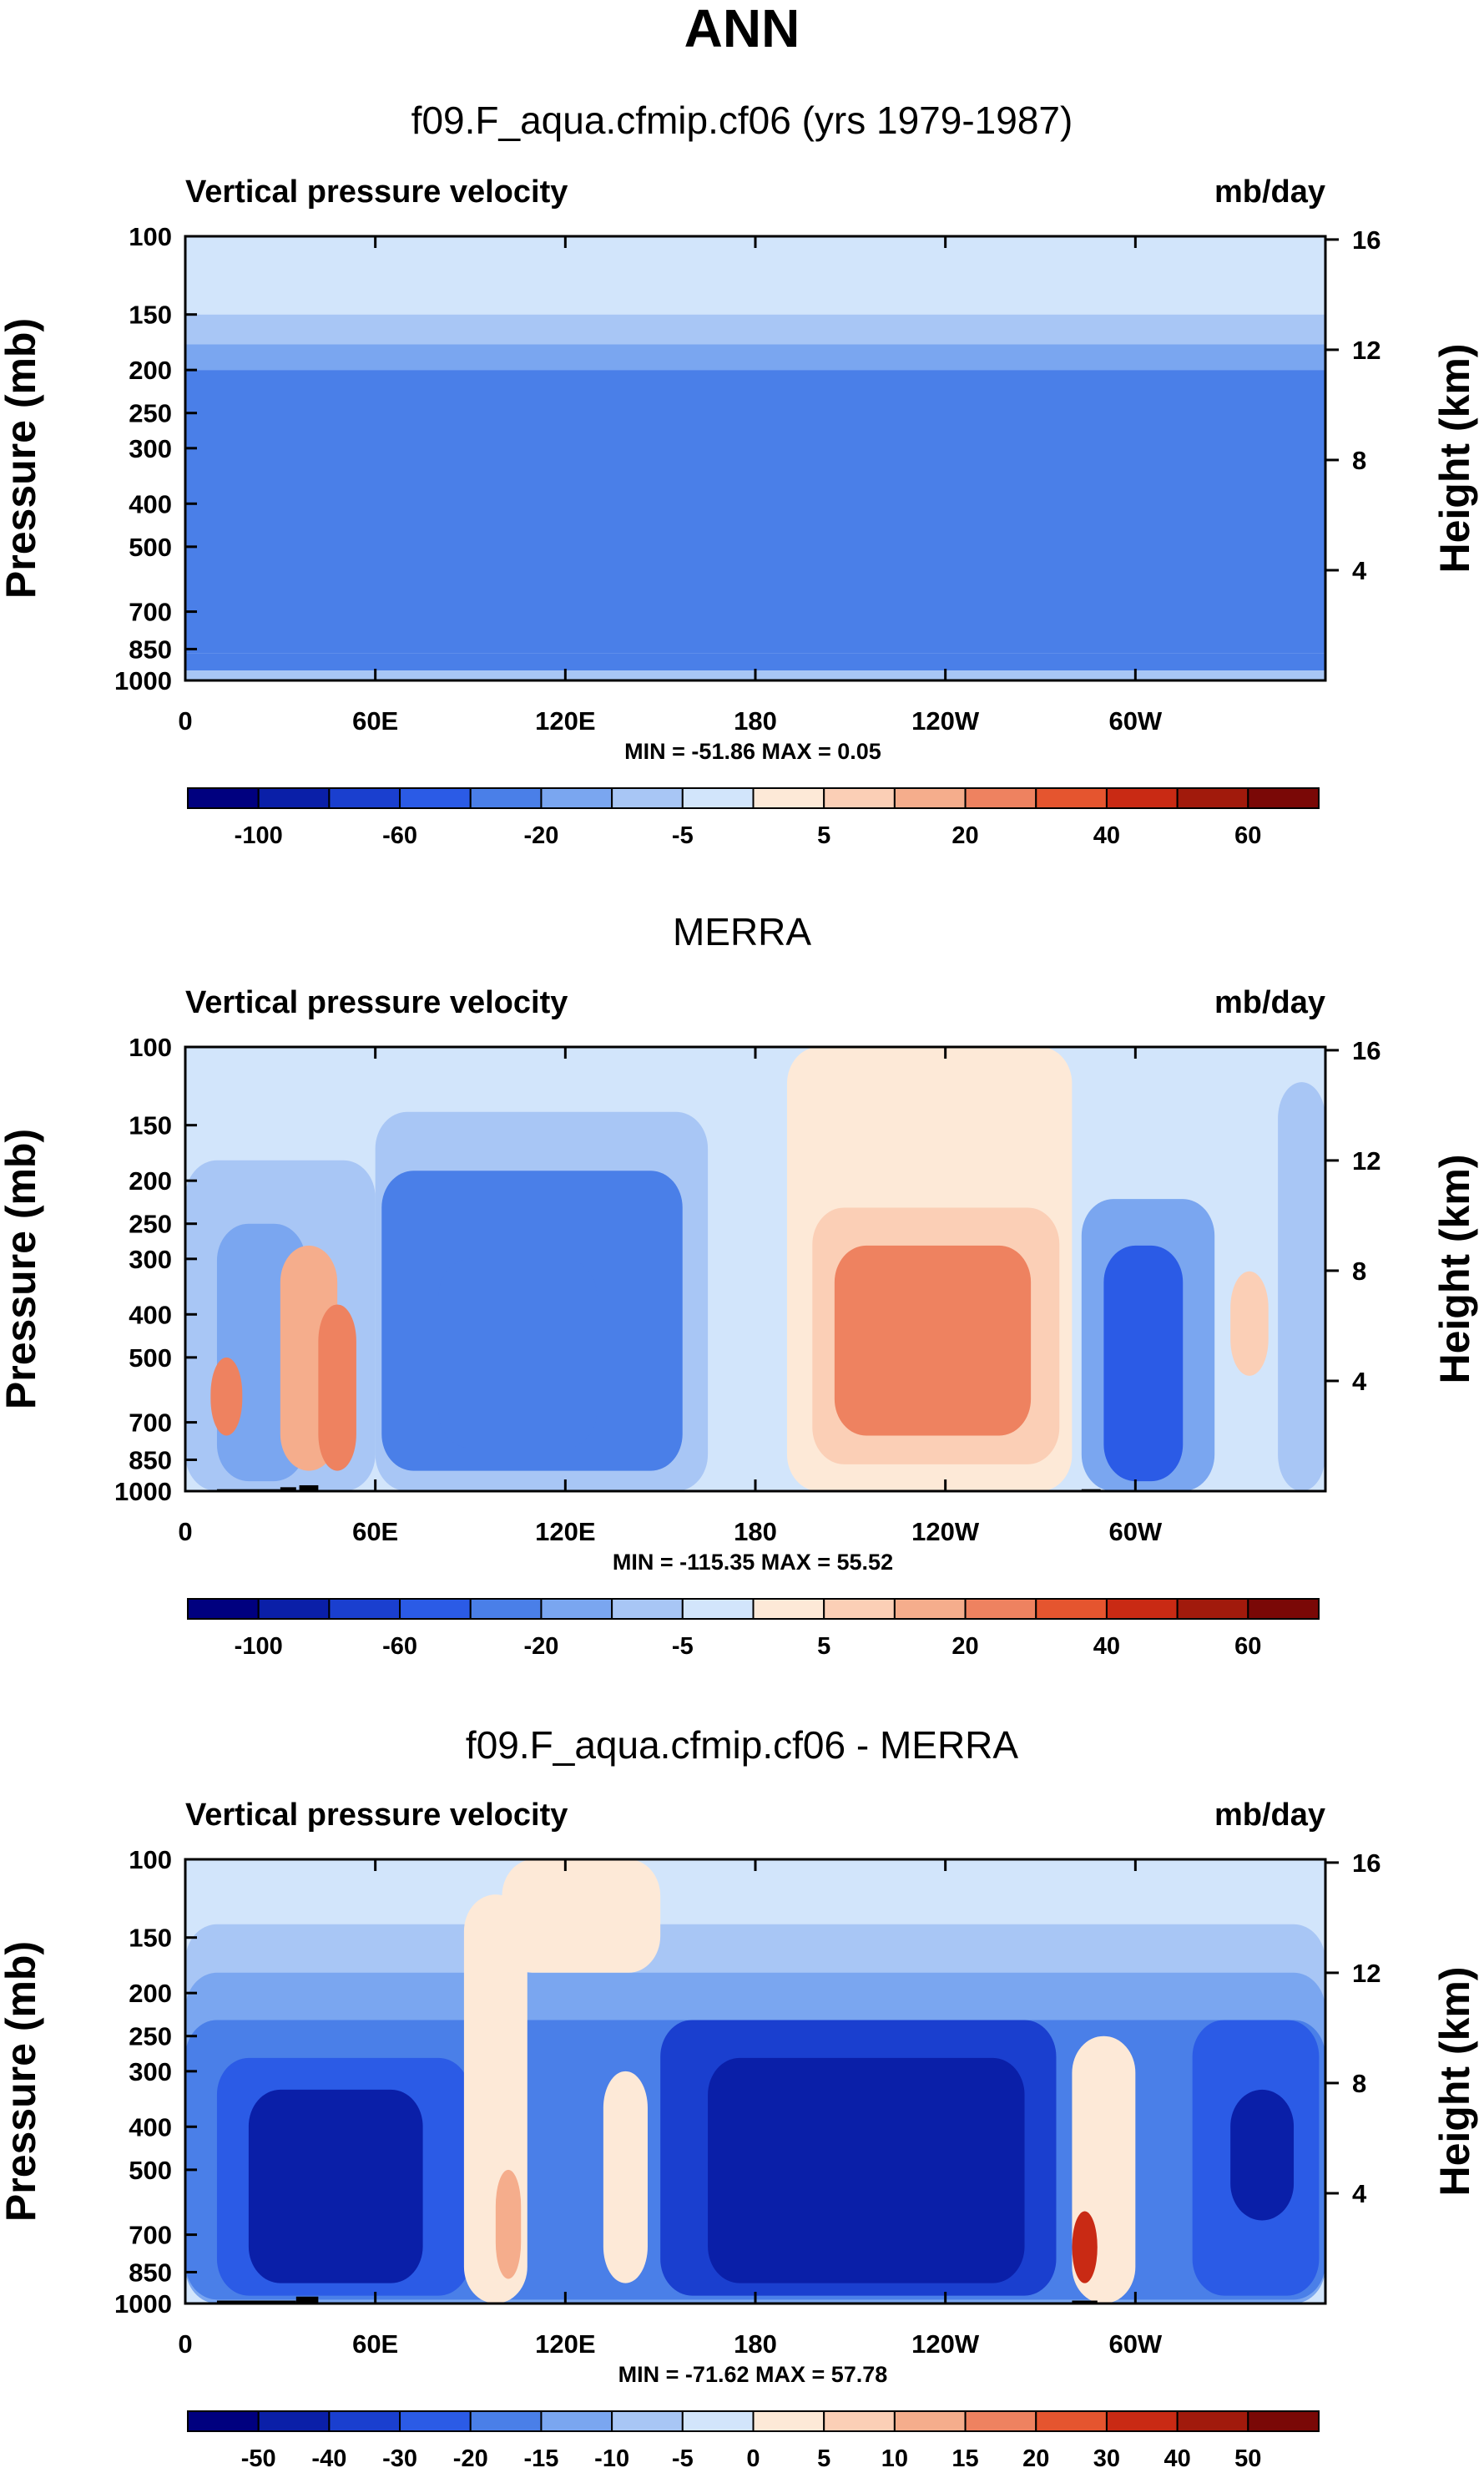 This screenshot has width=1484, height=2483. Describe the element at coordinates (150, 649) in the screenshot. I see `y-tick-label: 850` at that location.